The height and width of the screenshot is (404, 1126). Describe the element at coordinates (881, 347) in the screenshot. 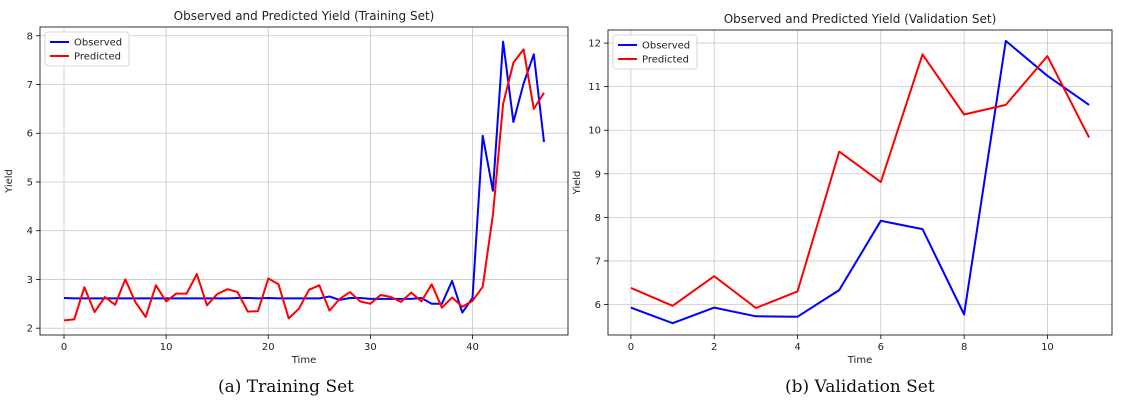

I see `validation-x-tick-label: 6` at that location.